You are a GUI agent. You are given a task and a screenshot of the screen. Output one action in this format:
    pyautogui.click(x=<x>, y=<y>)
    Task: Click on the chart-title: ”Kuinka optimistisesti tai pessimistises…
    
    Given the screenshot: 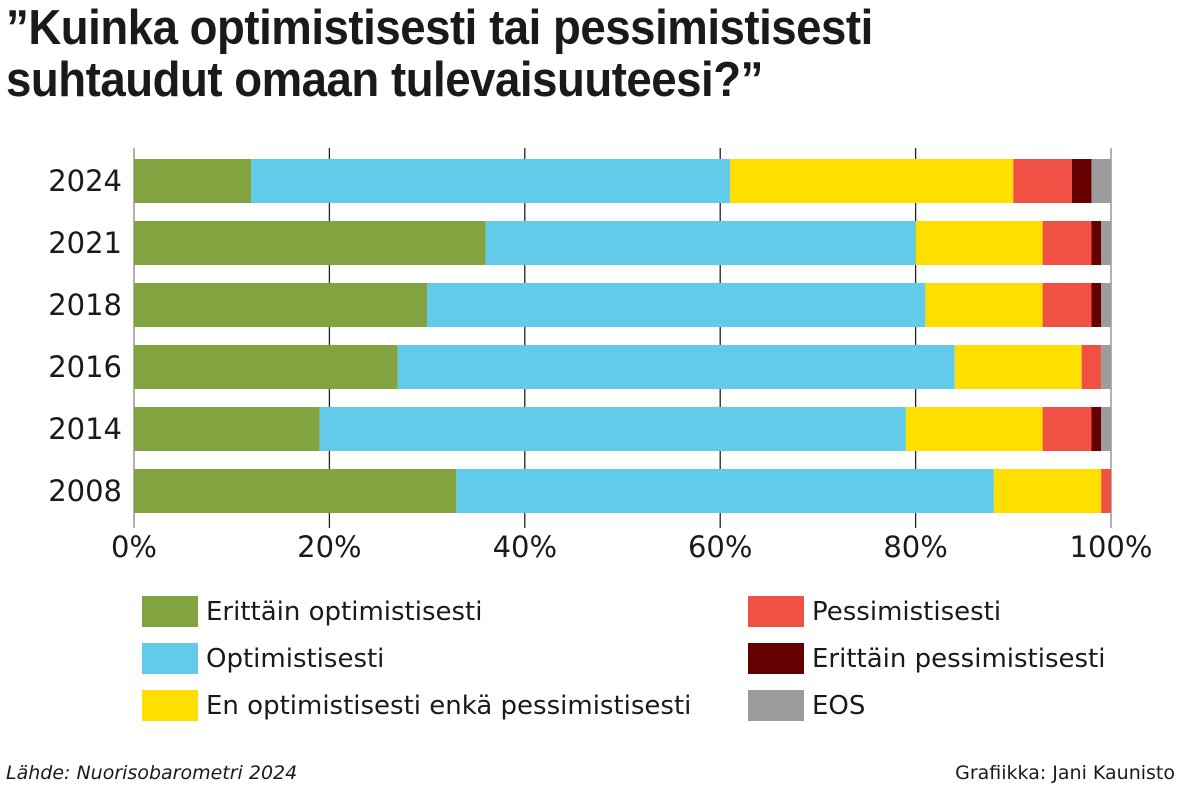 What is the action you would take?
    pyautogui.click(x=439, y=54)
    